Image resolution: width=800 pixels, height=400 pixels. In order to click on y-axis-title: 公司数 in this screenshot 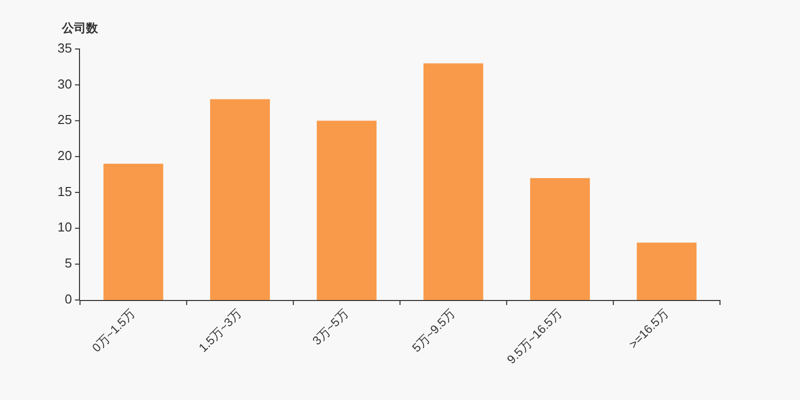, I will do `click(80, 28)`.